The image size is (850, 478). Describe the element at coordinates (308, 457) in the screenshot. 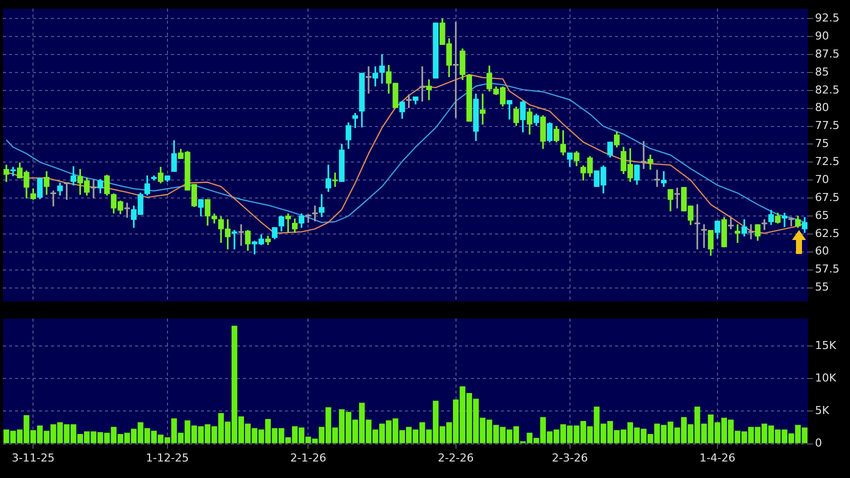

I see `x-tick-label: 2-1-26` at that location.